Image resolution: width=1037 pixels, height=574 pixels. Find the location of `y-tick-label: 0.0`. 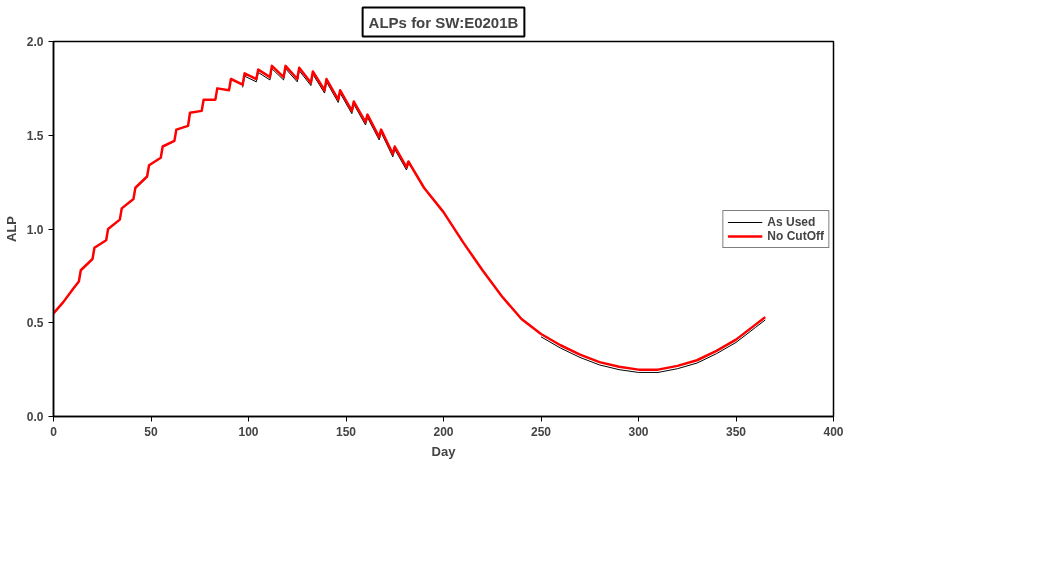

y-tick-label: 0.0 is located at coordinates (35, 417).